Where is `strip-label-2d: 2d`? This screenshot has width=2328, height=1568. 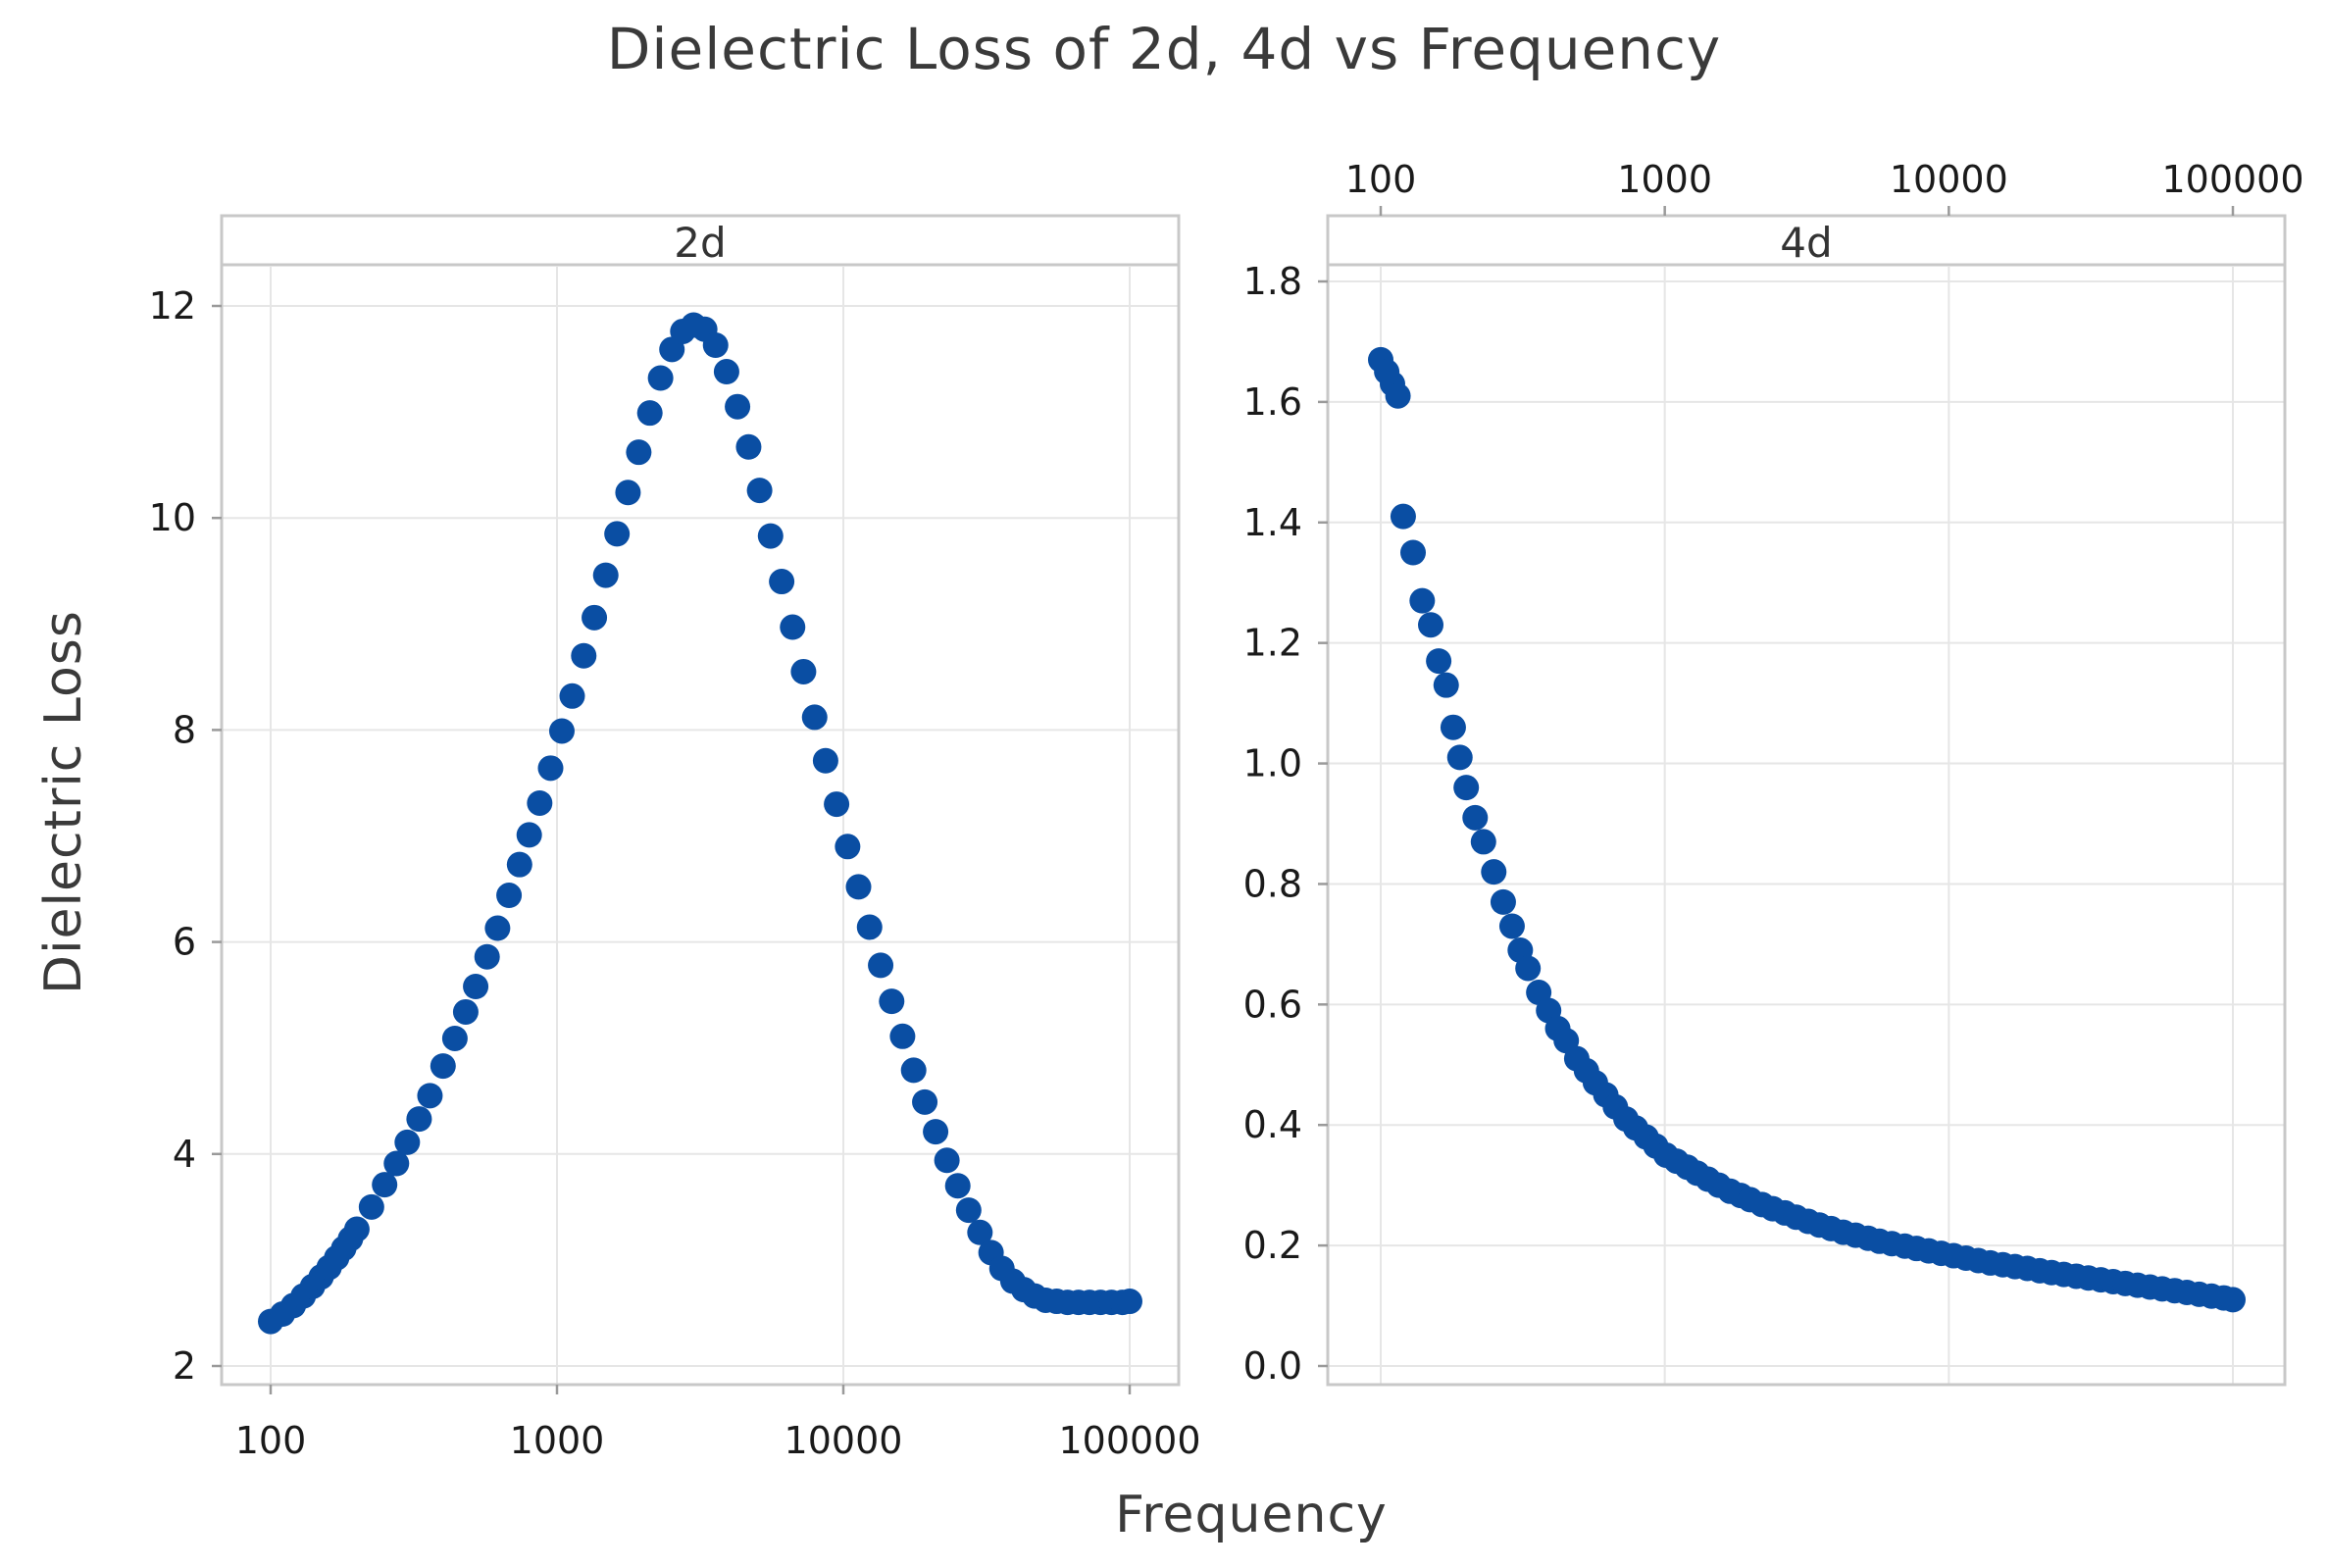 strip-label-2d: 2d is located at coordinates (700, 243).